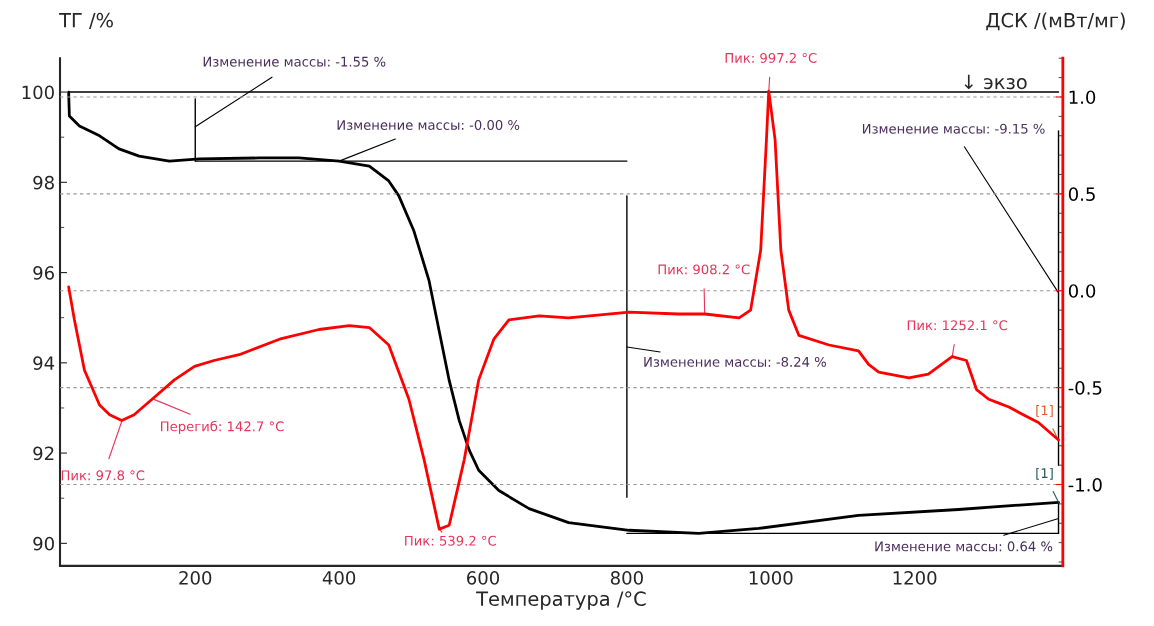 The image size is (1154, 626). Describe the element at coordinates (953, 128) in the screenshot. I see `annotation: Изменение массы: -9.15 %` at that location.